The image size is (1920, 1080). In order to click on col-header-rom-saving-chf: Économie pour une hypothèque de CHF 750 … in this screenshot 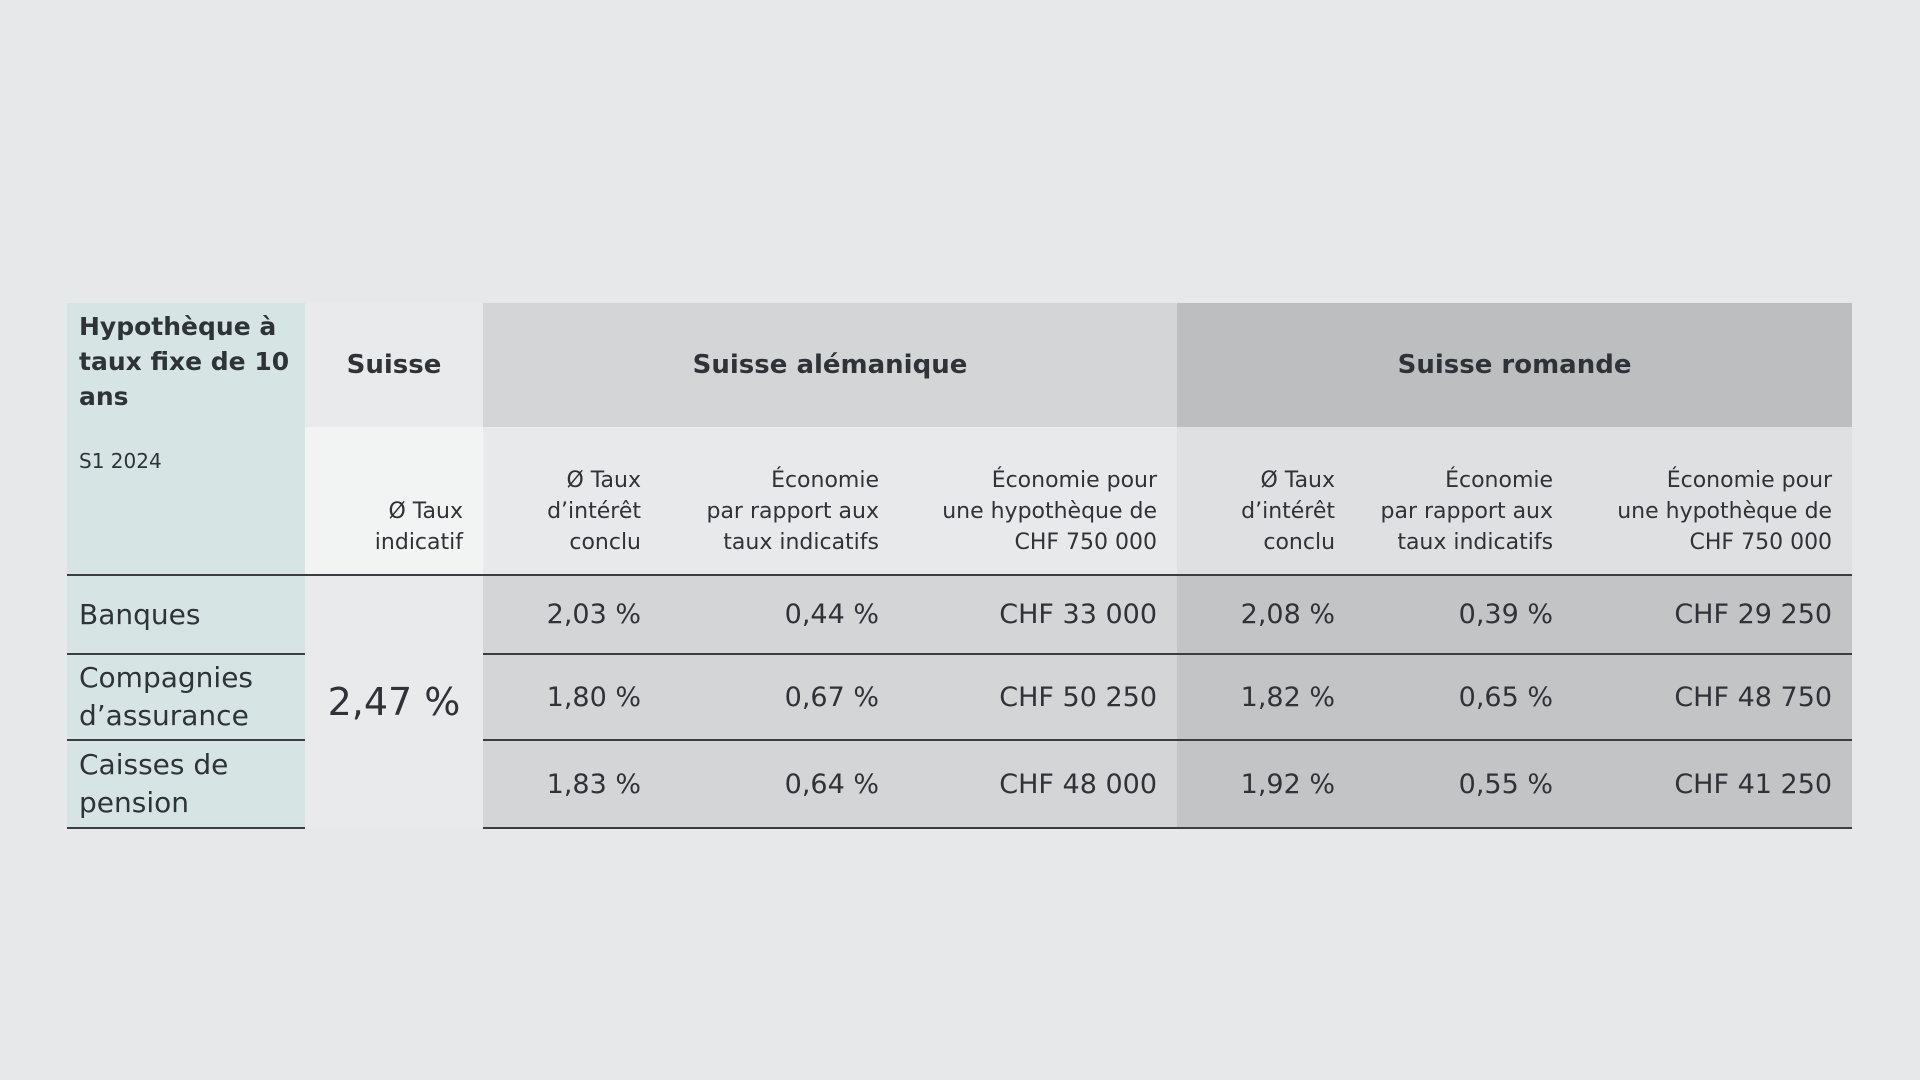, I will do `click(1713, 501)`.